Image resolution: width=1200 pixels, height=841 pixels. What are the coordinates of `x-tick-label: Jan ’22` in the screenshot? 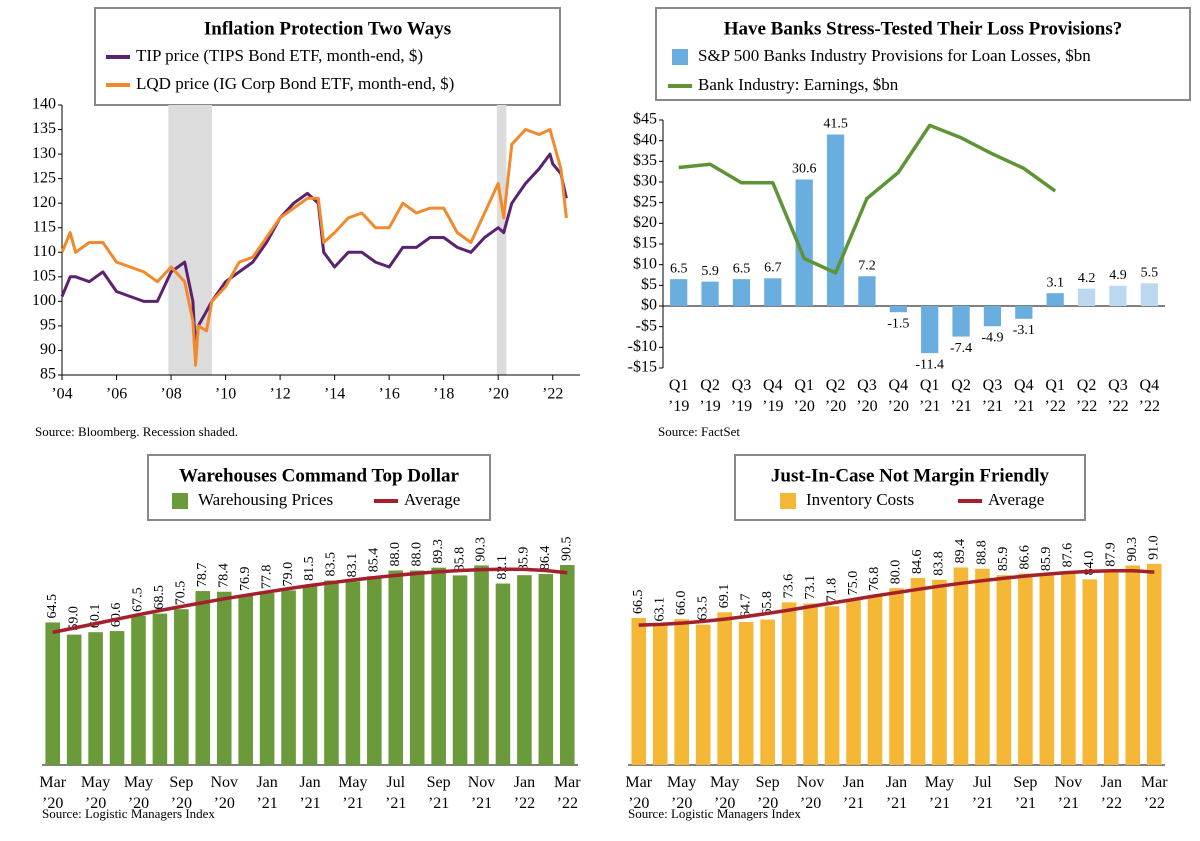 It's located at (524, 793).